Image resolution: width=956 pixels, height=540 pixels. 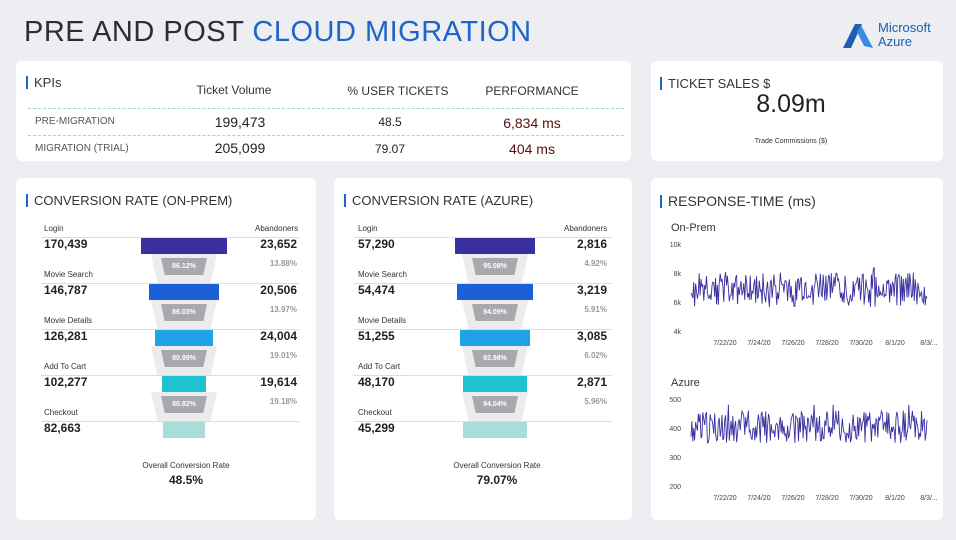 What do you see at coordinates (495, 404) in the screenshot?
I see `azure-conversion-rate: 94.04%` at bounding box center [495, 404].